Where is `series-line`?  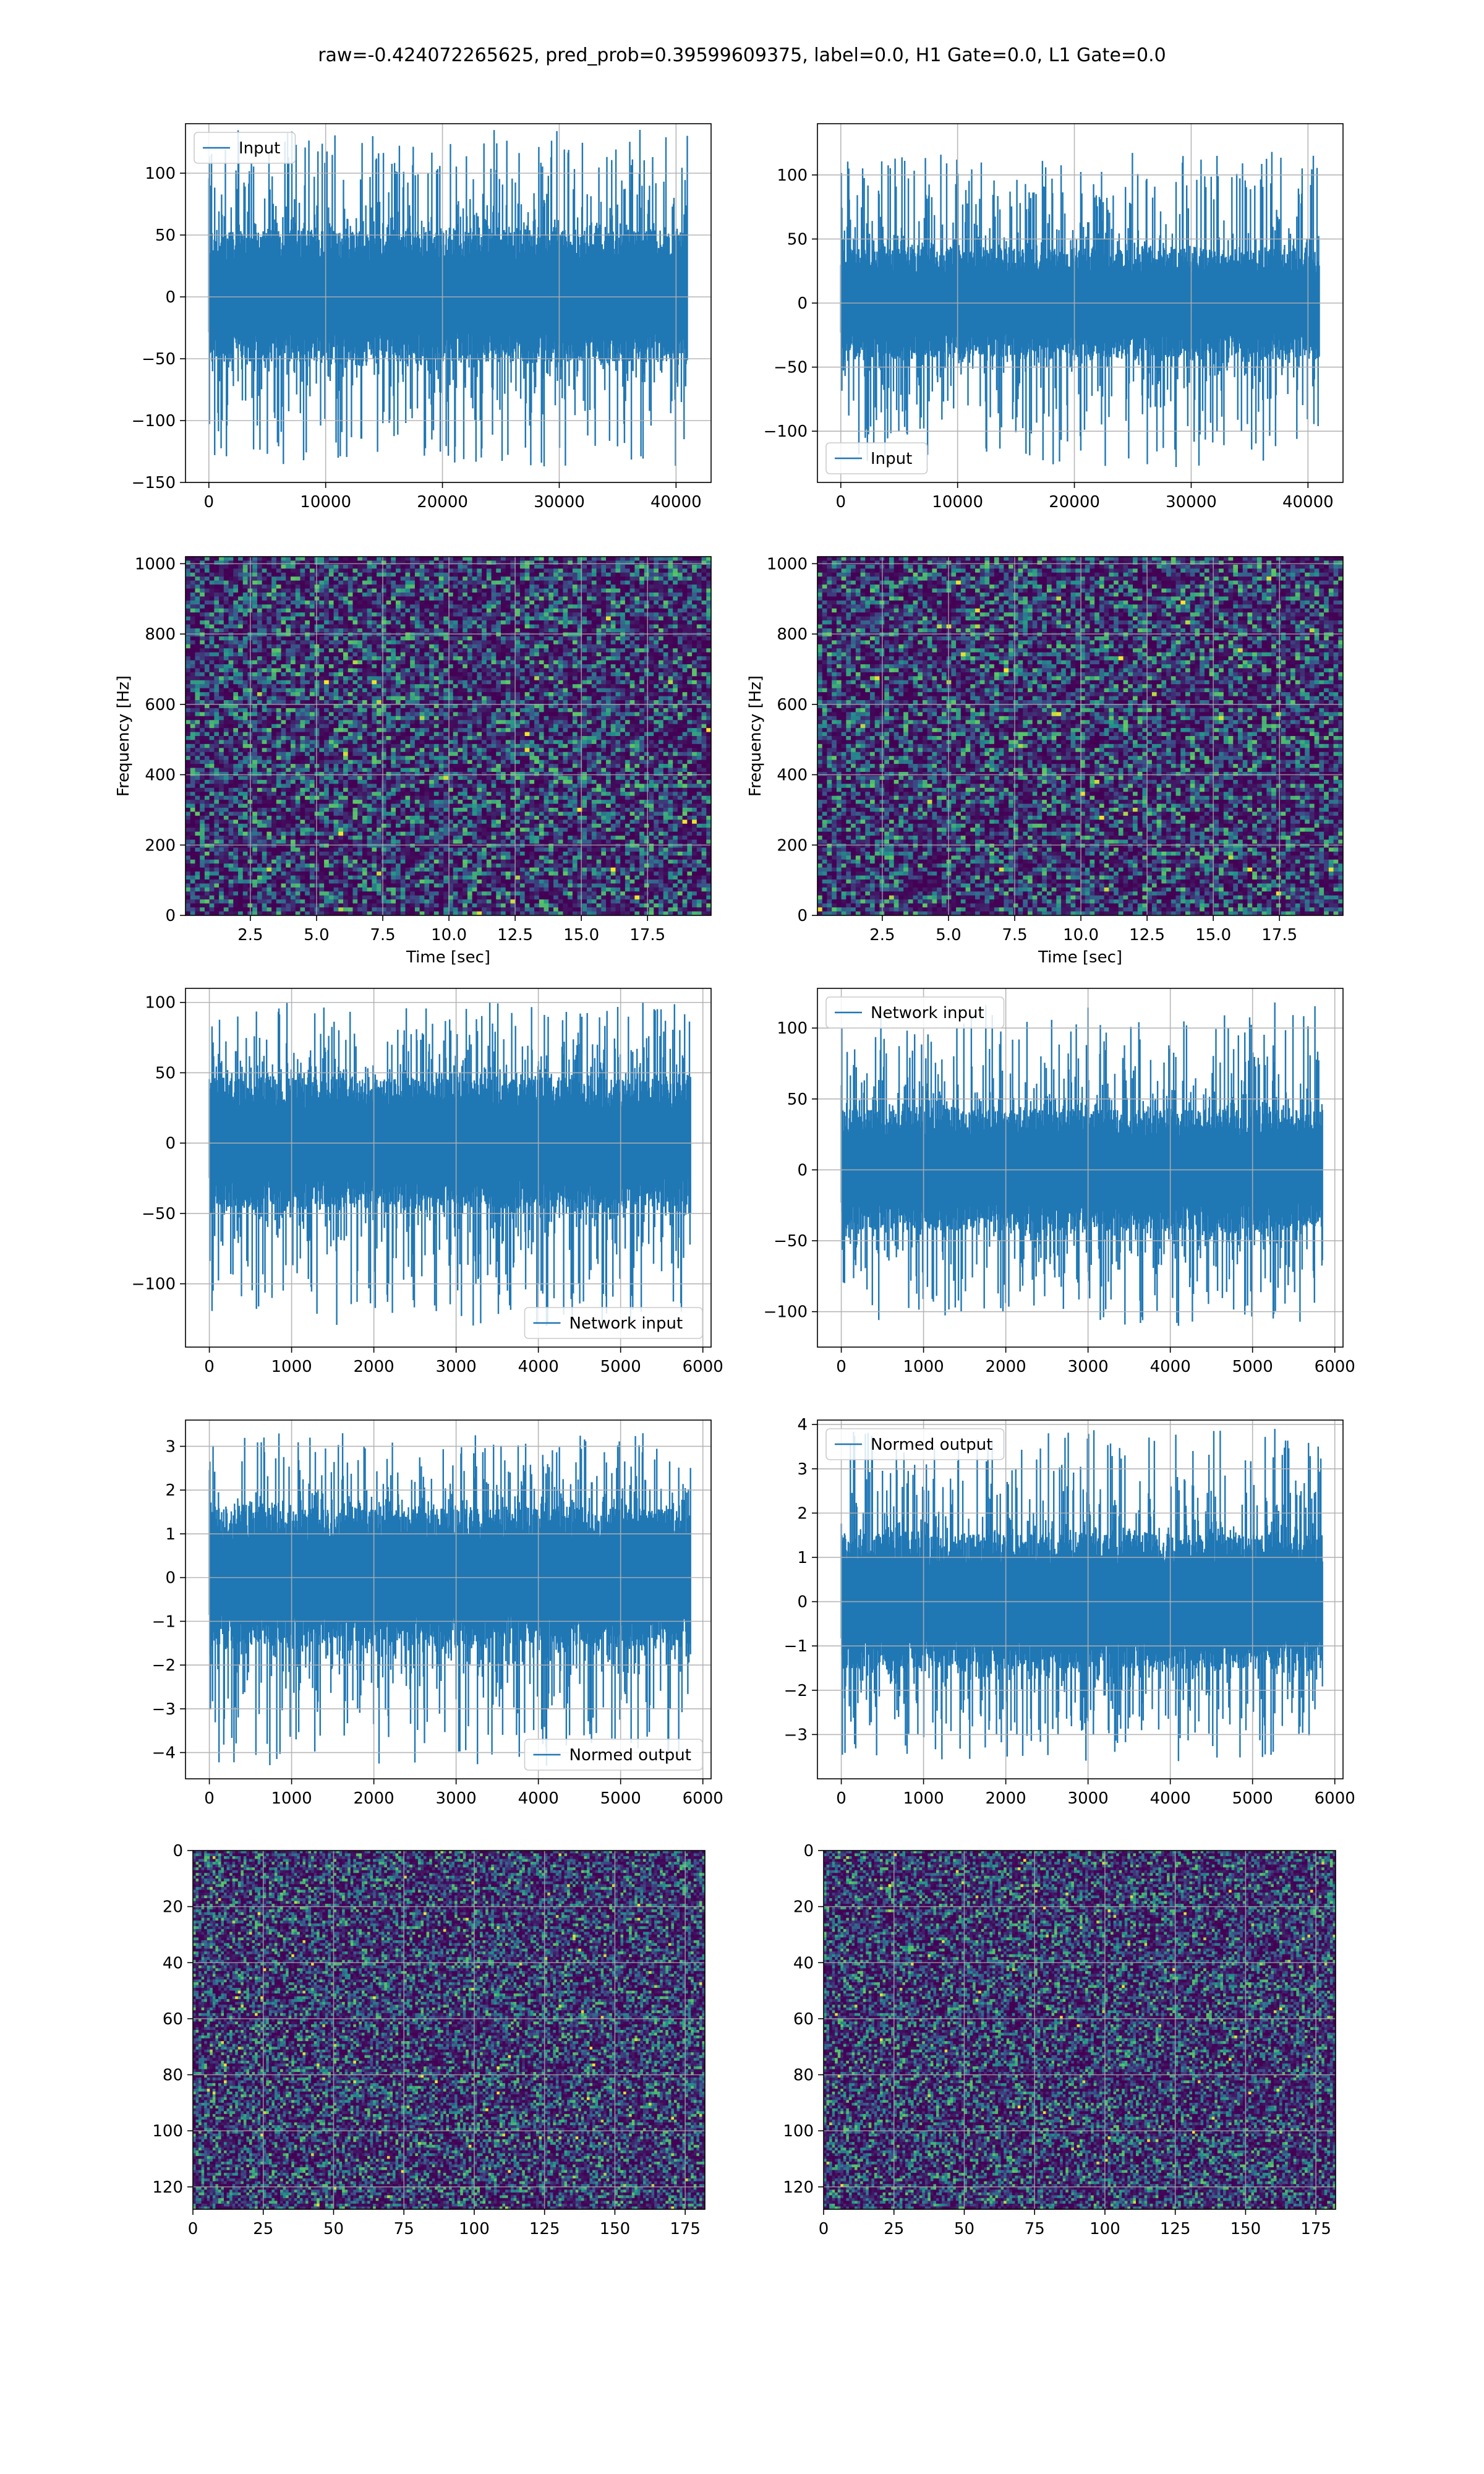
series-line is located at coordinates (1080, 309).